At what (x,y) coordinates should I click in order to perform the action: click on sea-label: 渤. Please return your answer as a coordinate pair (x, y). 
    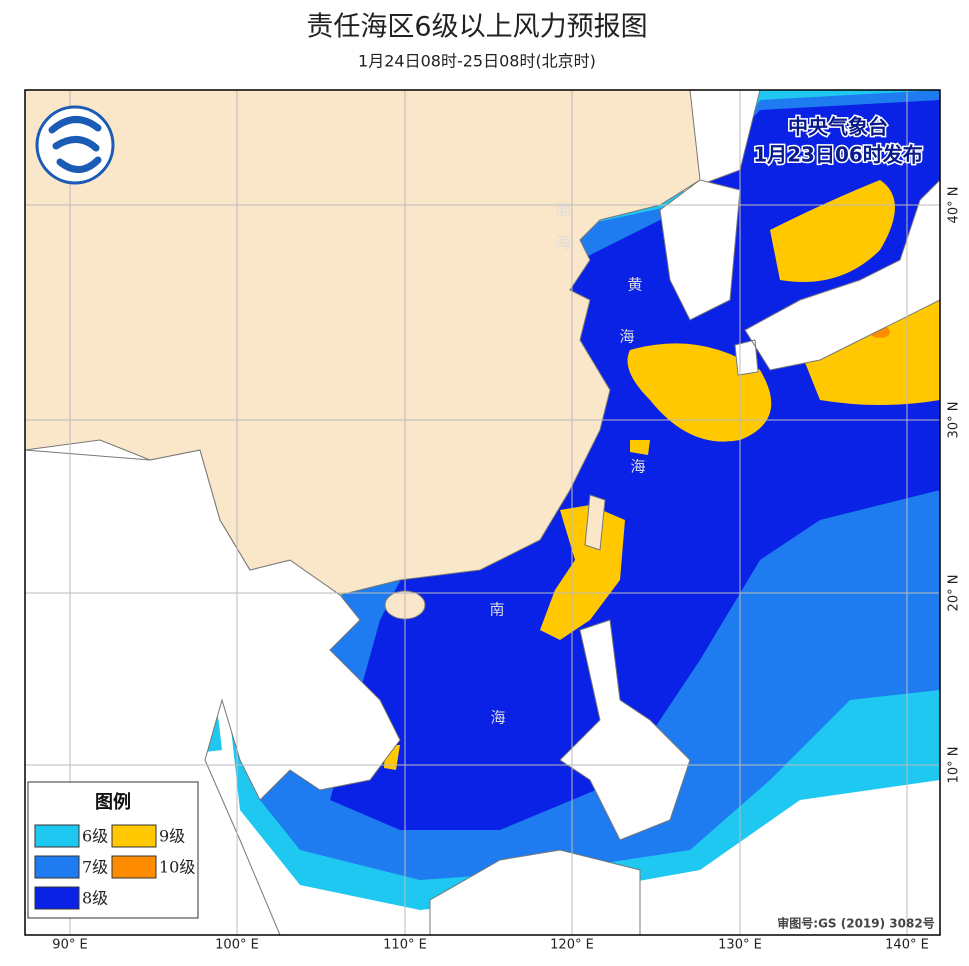
    Looking at the image, I should click on (562, 210).